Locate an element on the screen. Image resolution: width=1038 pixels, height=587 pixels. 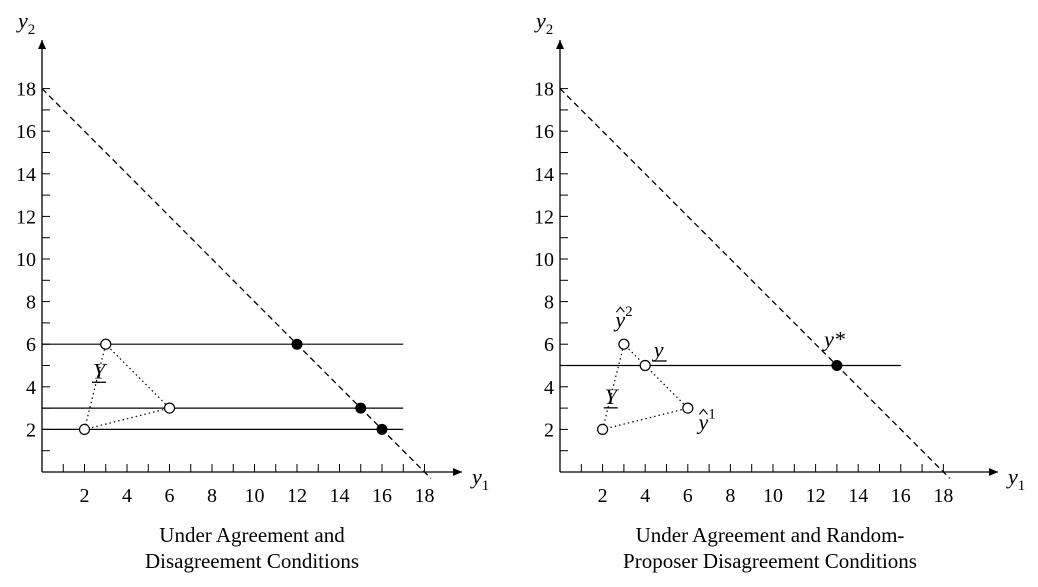
annotation-label: y* is located at coordinates (833, 338).